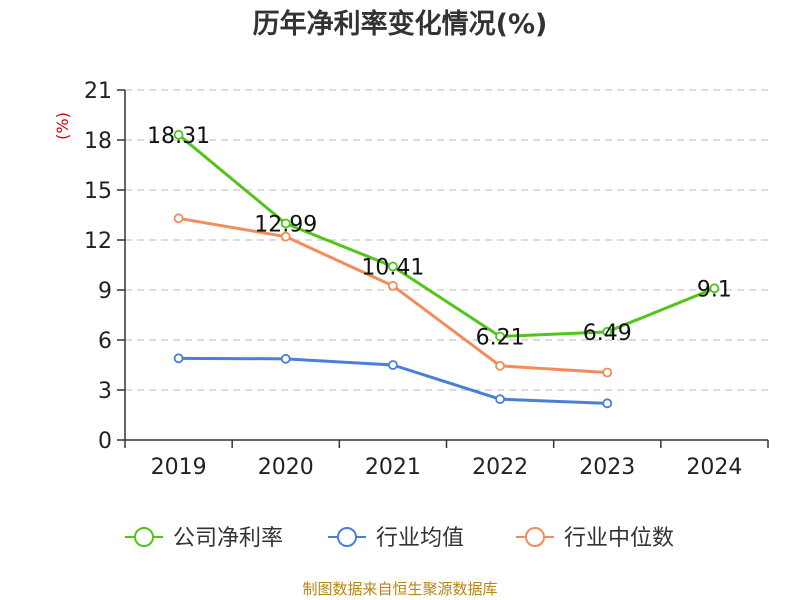 The height and width of the screenshot is (600, 800). What do you see at coordinates (105, 341) in the screenshot?
I see `y-tick-label-6: 6` at bounding box center [105, 341].